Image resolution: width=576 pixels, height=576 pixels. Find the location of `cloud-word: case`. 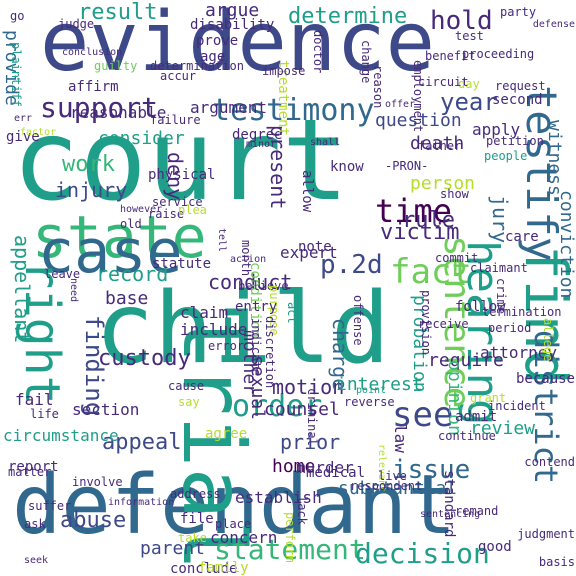

cloud-word: case is located at coordinates (110, 252).